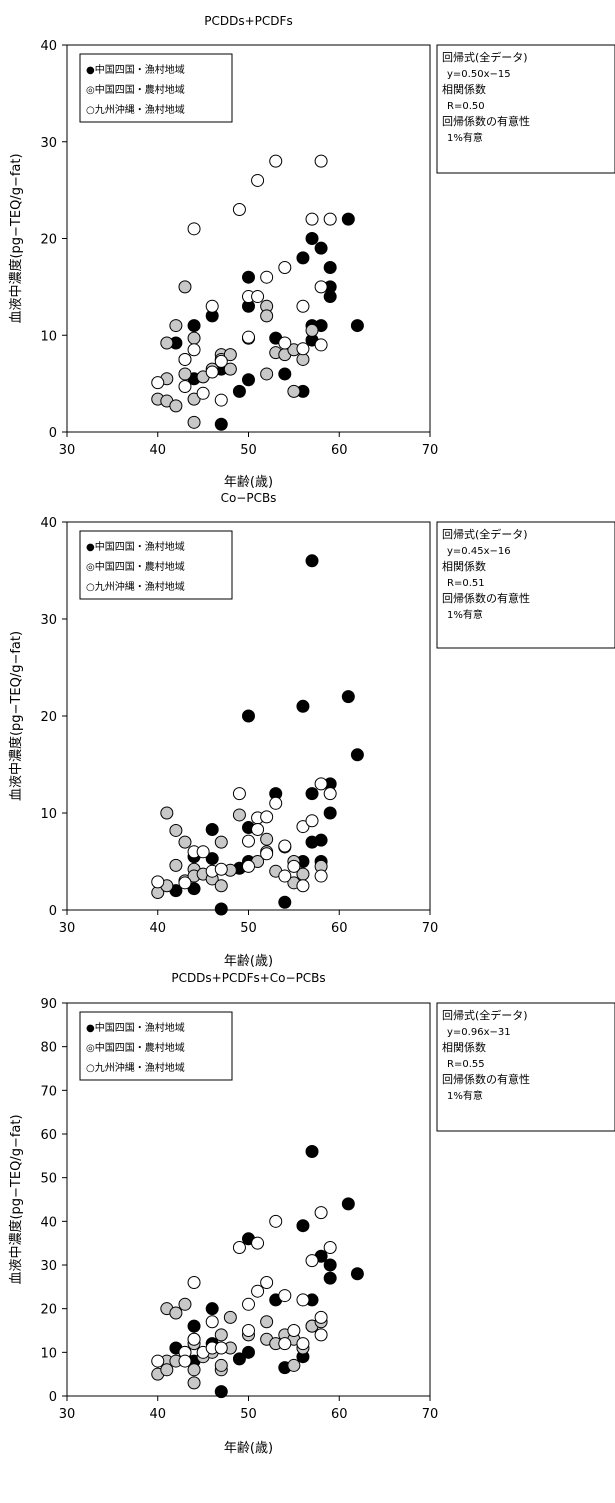  What do you see at coordinates (430, 928) in the screenshot?
I see `x-tick-label: 70` at bounding box center [430, 928].